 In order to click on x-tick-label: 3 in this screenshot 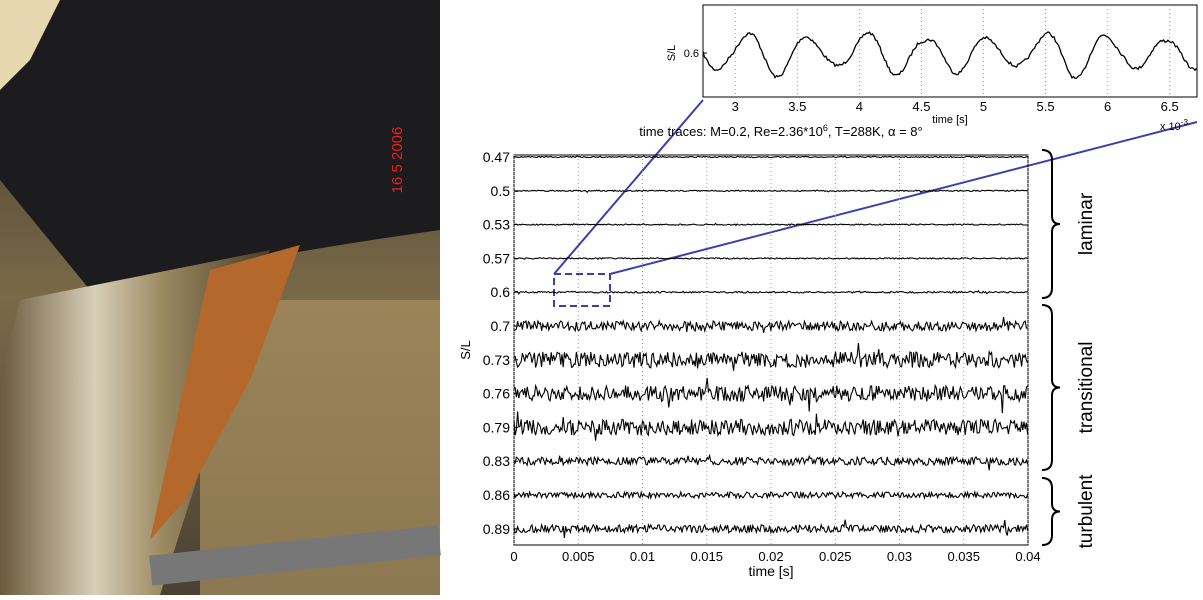, I will do `click(735, 106)`.